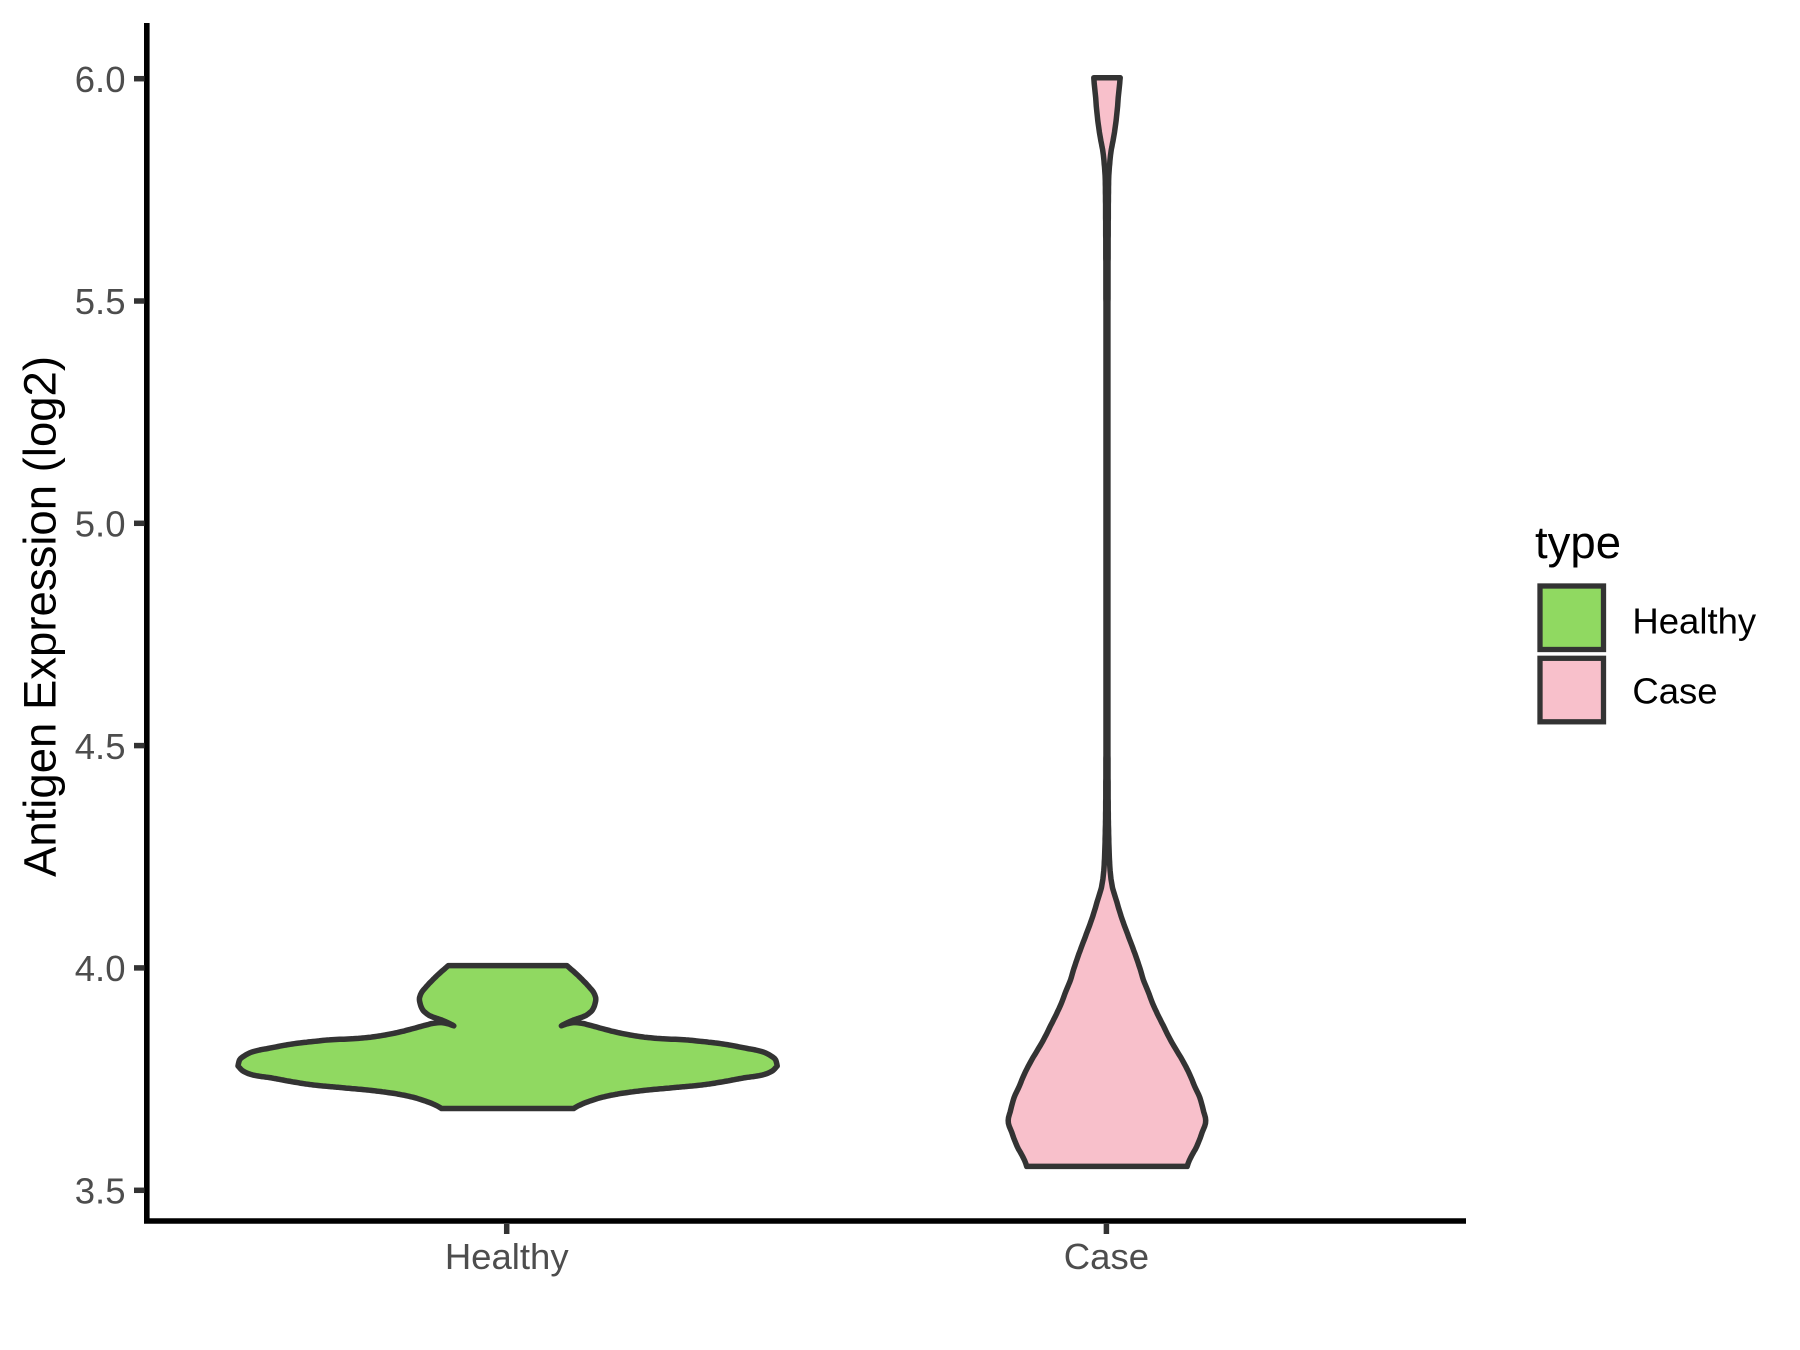 The width and height of the screenshot is (1800, 1350). Describe the element at coordinates (1578, 542) in the screenshot. I see `svg-text: type` at that location.